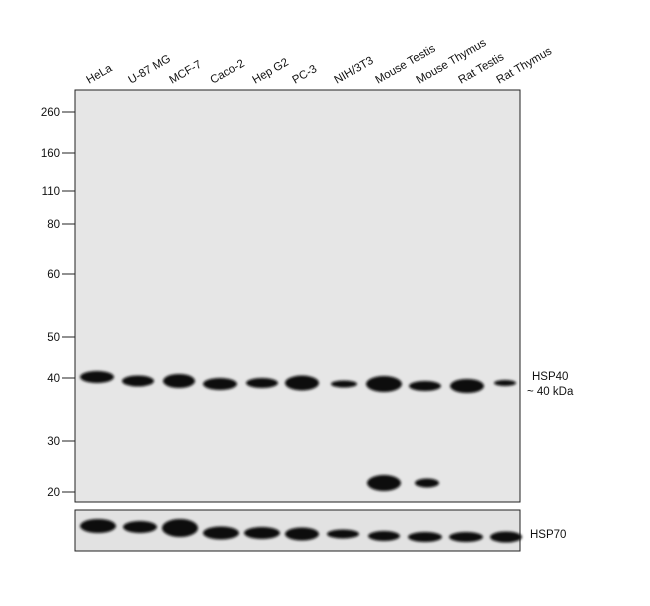 This screenshot has height=606, width=650. I want to click on lane-label: HeLa, so click(100, 74).